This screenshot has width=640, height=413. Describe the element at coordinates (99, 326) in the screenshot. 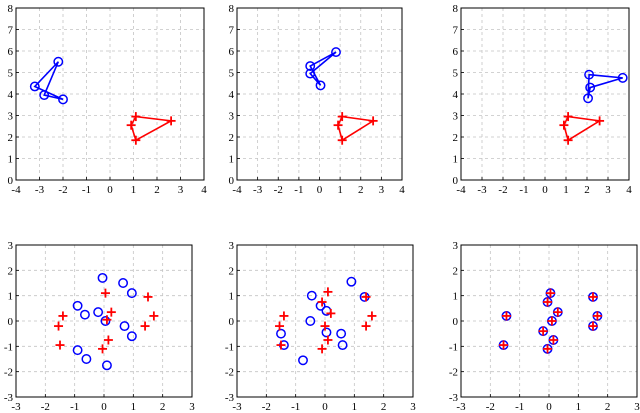

I see `subplot-4: -3 -2 -1 0 1 2 3 -3 -2 -1 0 1 2 3` at that location.